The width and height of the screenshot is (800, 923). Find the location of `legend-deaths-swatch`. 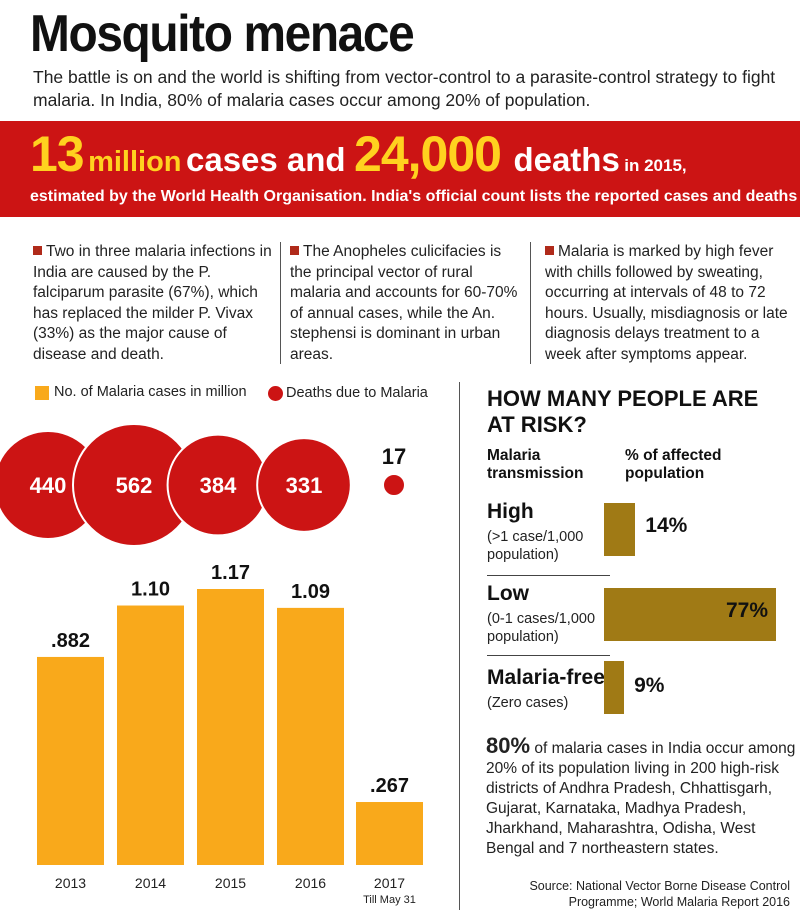

legend-deaths-swatch is located at coordinates (275, 393).